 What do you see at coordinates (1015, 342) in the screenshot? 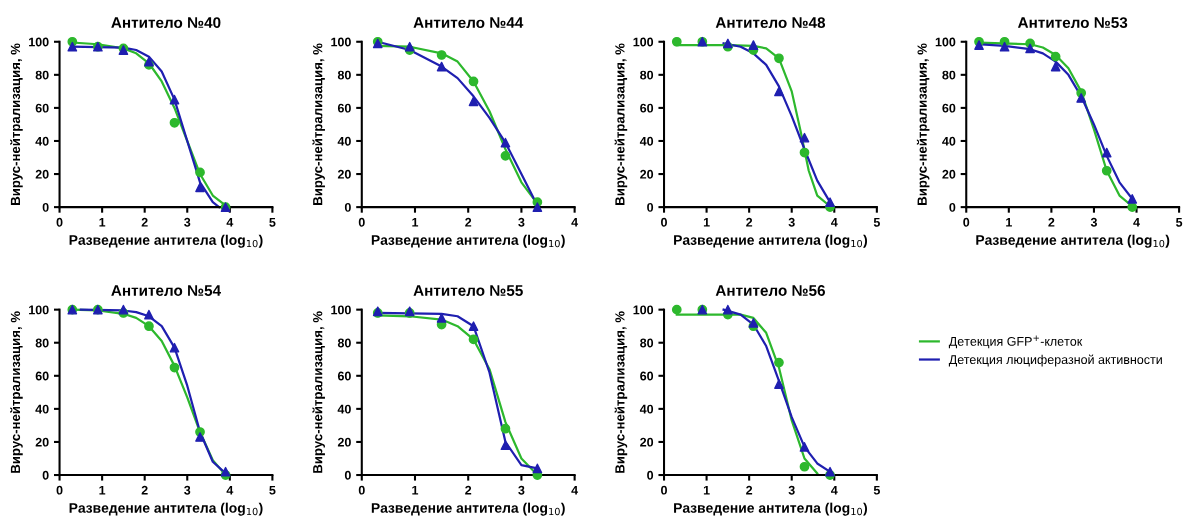
I see `legend-label: Детекция GFP$^{+}$-клеток` at bounding box center [1015, 342].